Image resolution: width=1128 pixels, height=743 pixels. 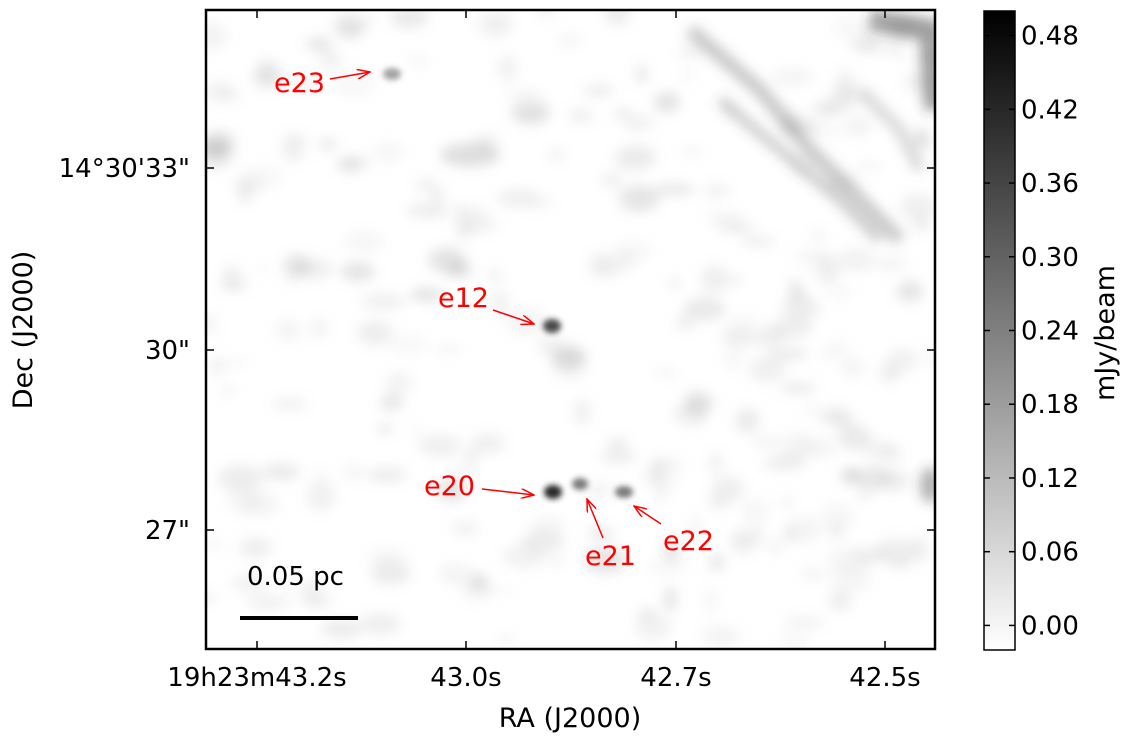 I want to click on scale-bar: 0.05 pc, so click(x=299, y=591).